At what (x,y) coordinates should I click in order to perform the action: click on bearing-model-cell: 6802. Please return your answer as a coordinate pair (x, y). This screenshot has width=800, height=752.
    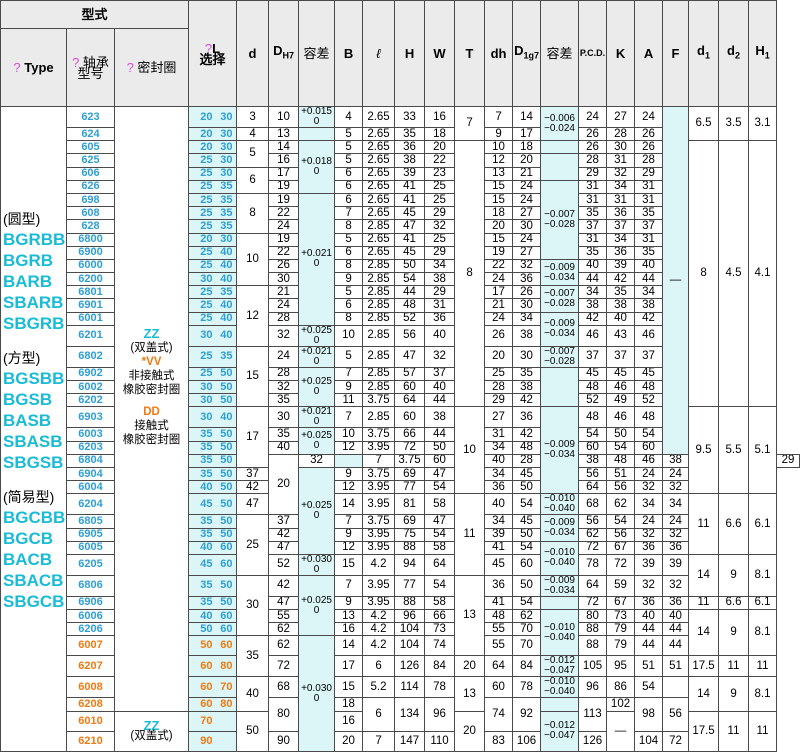
    Looking at the image, I should click on (90, 356).